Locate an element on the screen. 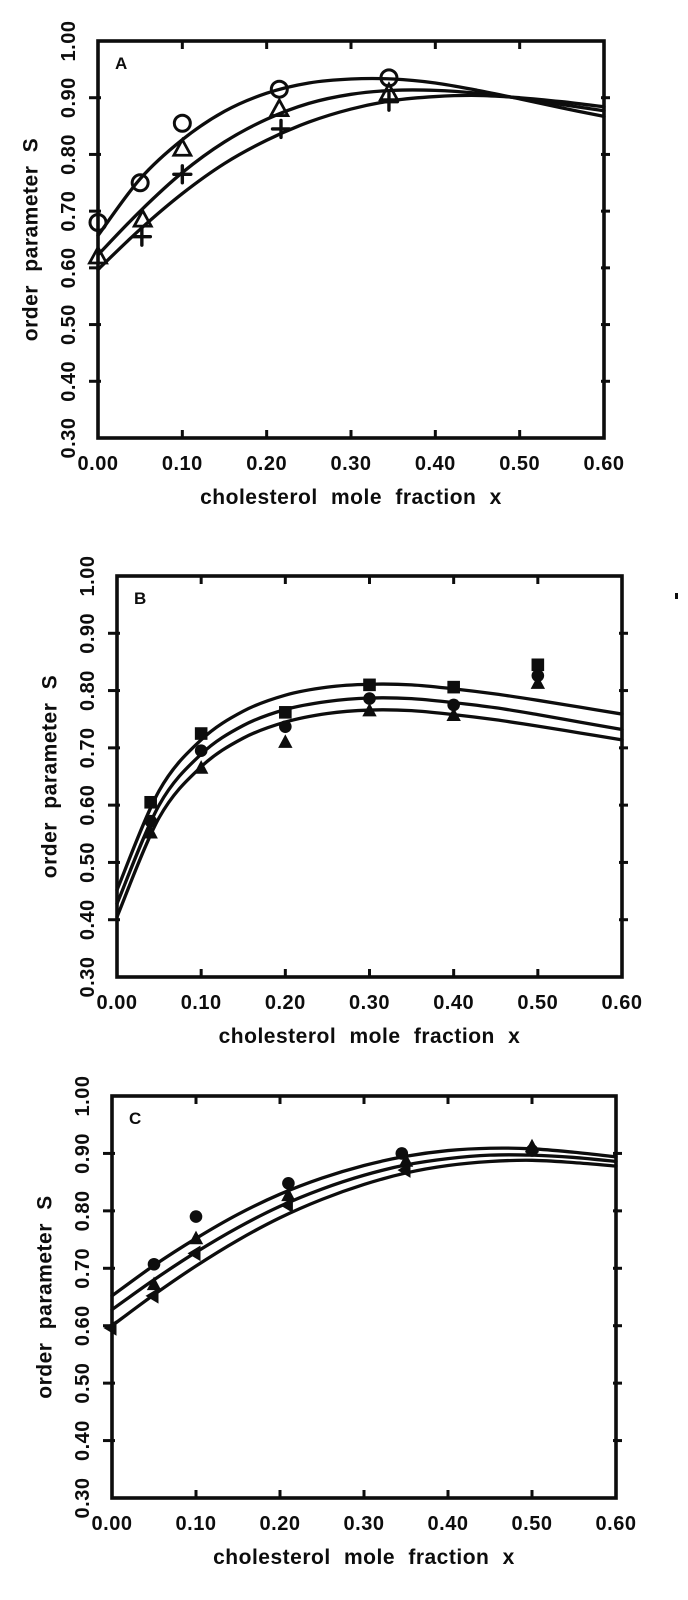 The image size is (688, 1600). panel-letter: B is located at coordinates (140, 598).